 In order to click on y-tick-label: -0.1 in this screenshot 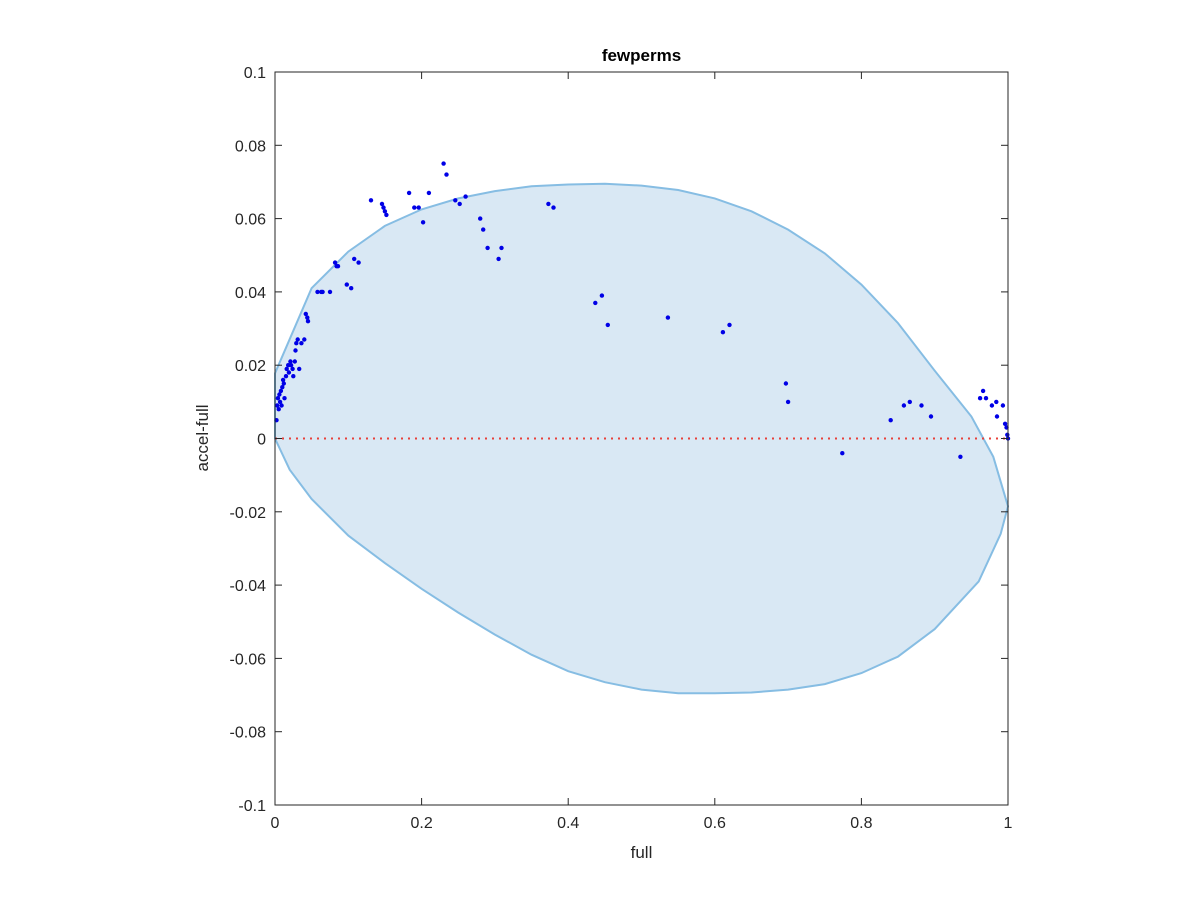, I will do `click(252, 806)`.